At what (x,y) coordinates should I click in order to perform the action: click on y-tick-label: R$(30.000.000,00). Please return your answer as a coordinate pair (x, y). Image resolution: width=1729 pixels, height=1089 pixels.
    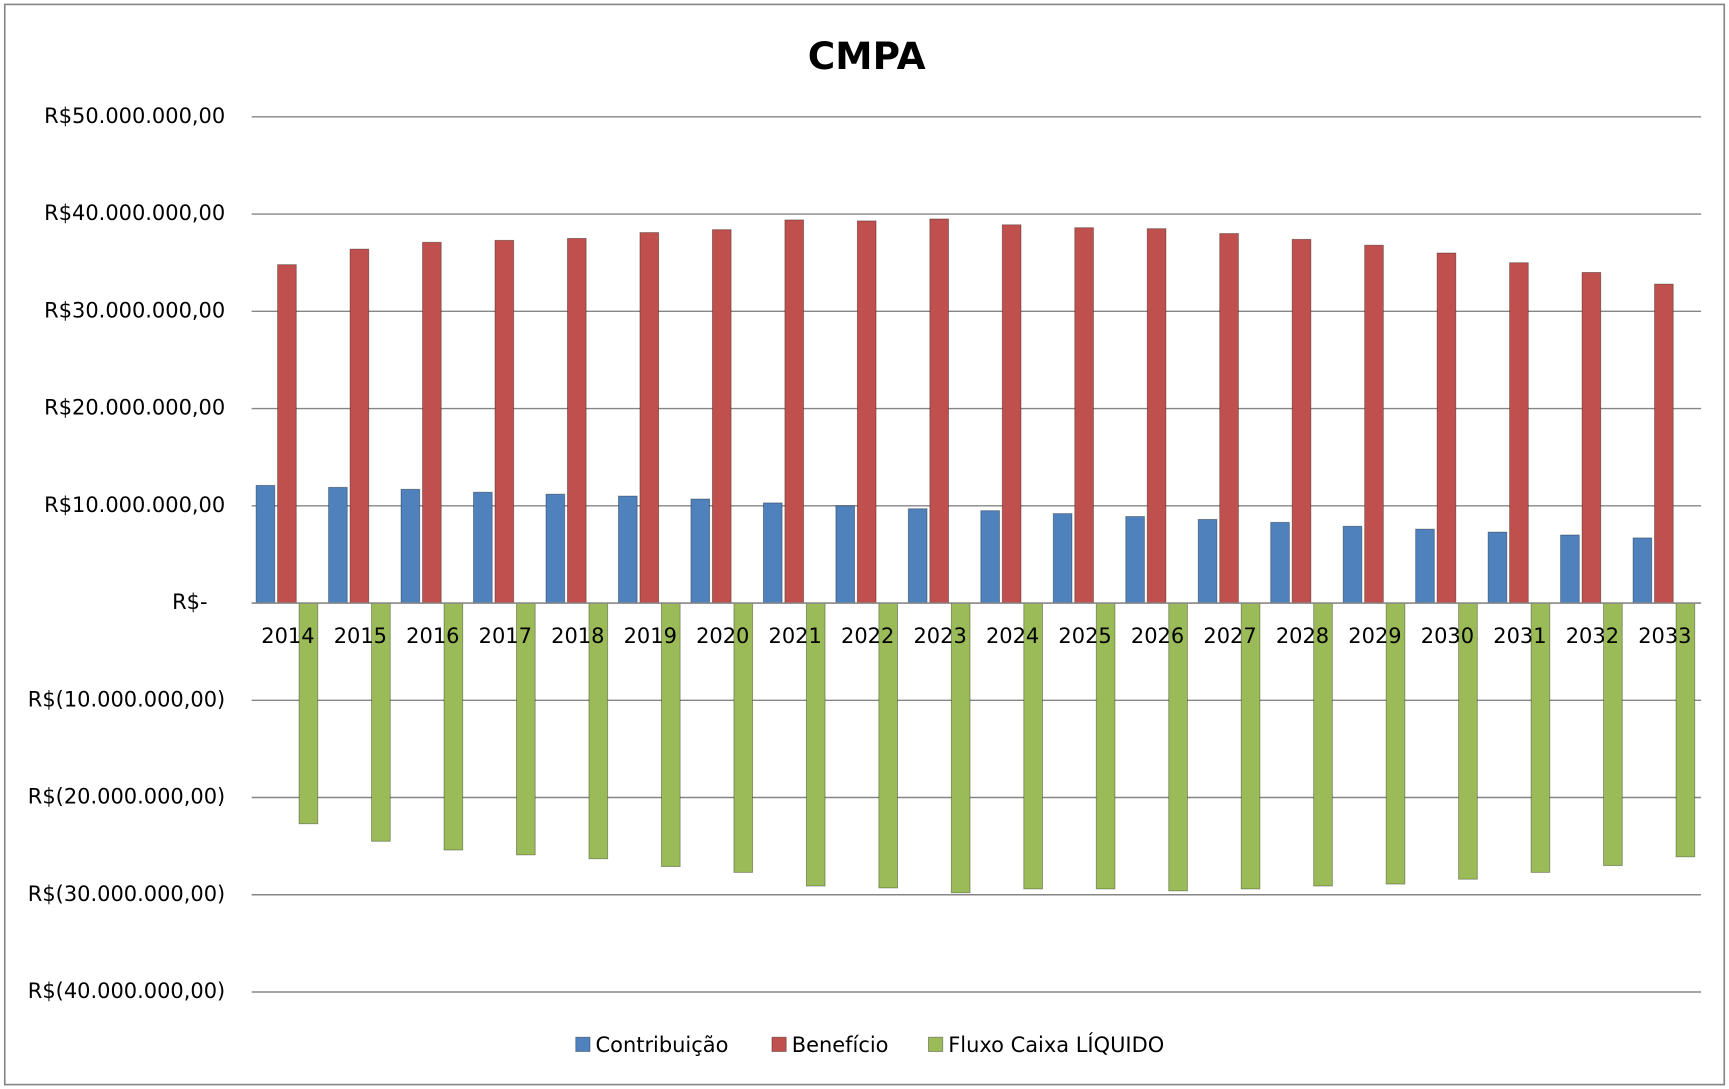
    Looking at the image, I should click on (126, 894).